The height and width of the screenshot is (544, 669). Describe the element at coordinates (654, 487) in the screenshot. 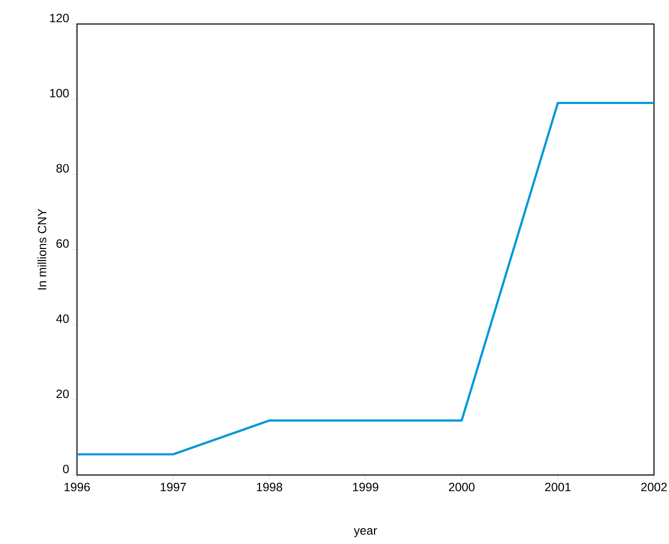

I see `x-tick-label: 2002` at that location.